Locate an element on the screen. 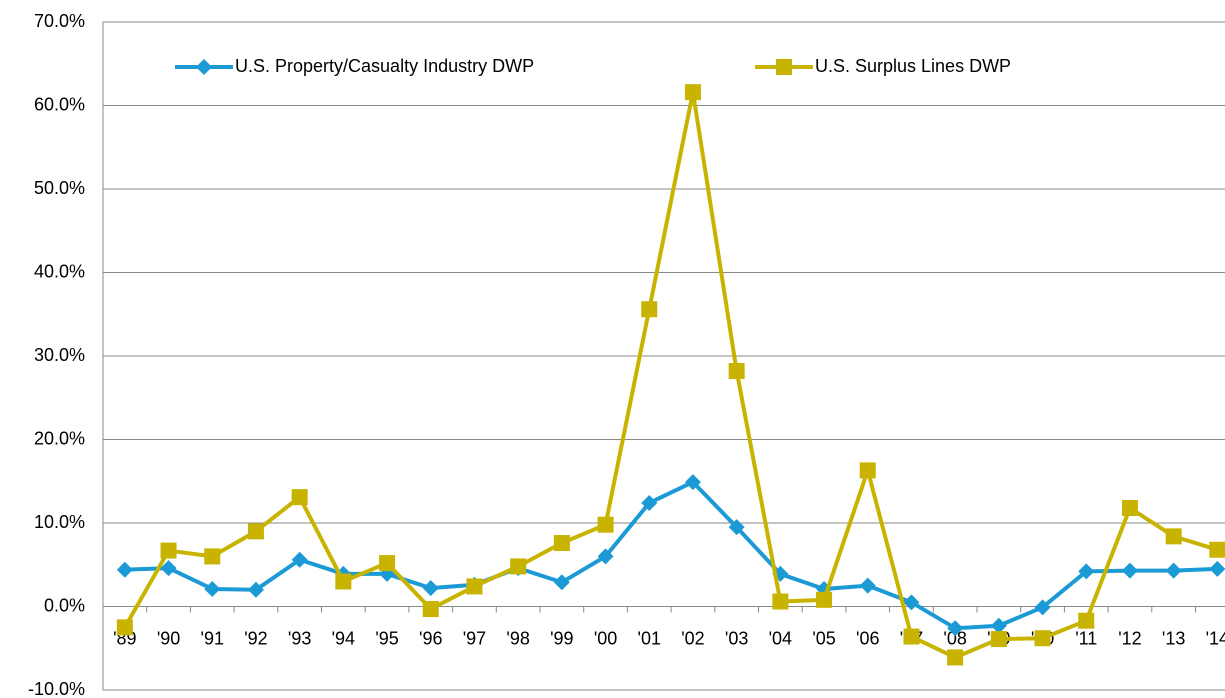  y-tick-label: -10.0% is located at coordinates (56, 688).